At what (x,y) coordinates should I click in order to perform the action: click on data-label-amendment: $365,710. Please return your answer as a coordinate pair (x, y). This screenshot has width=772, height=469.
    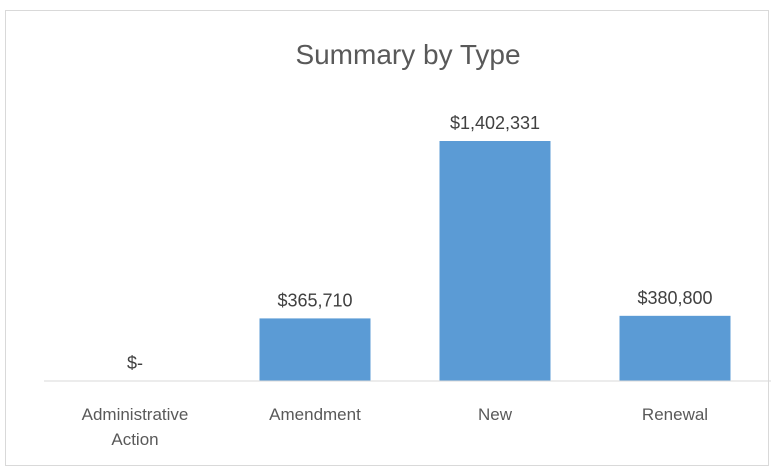
    Looking at the image, I should click on (314, 300).